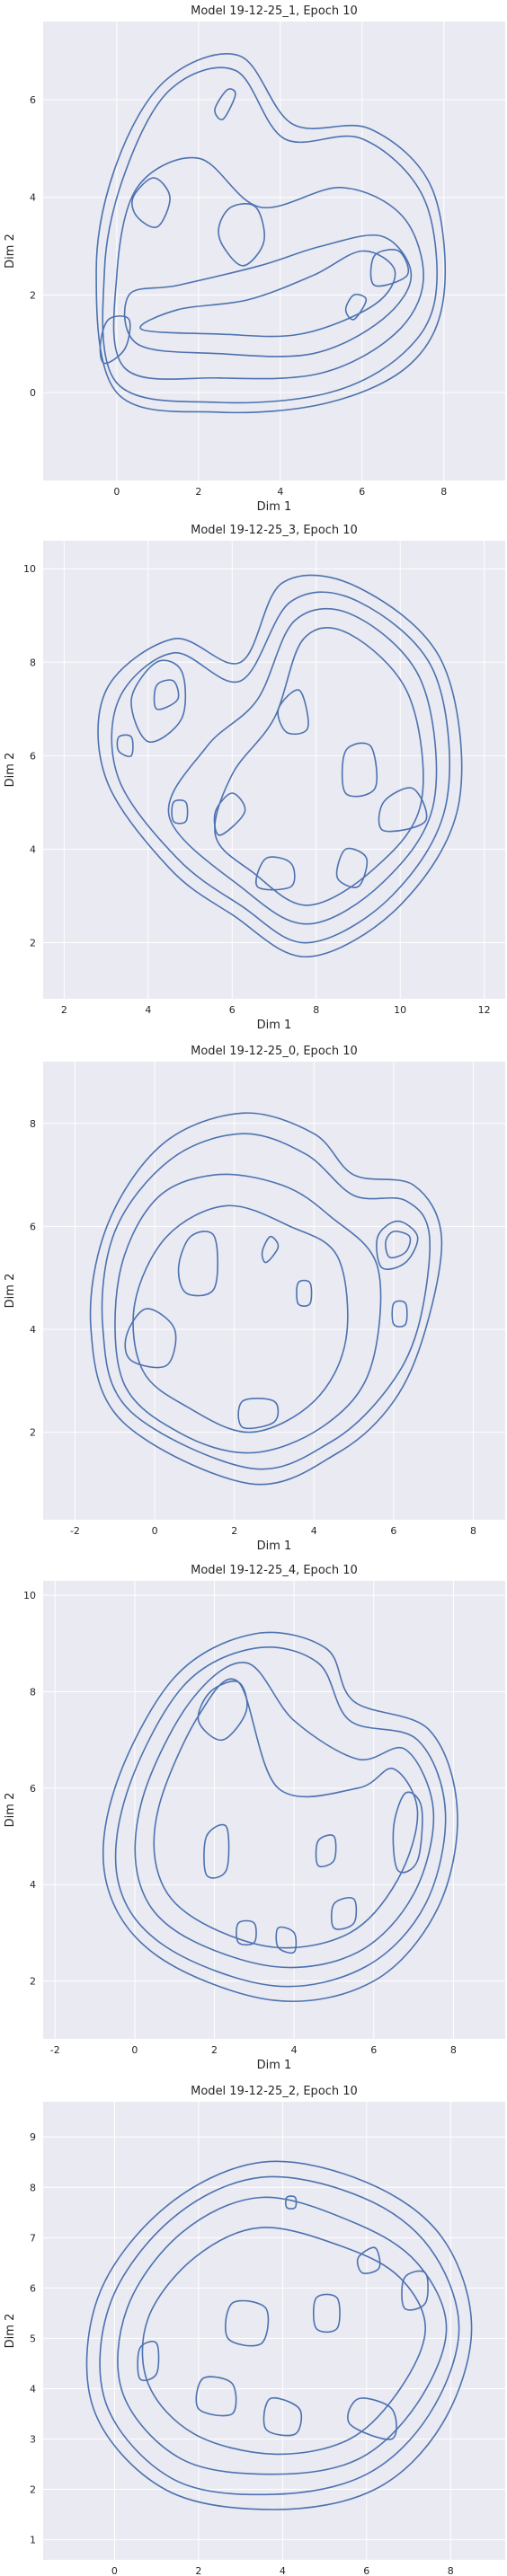 The image size is (507, 2576). I want to click on y-tick-label: 5, so click(33, 2338).